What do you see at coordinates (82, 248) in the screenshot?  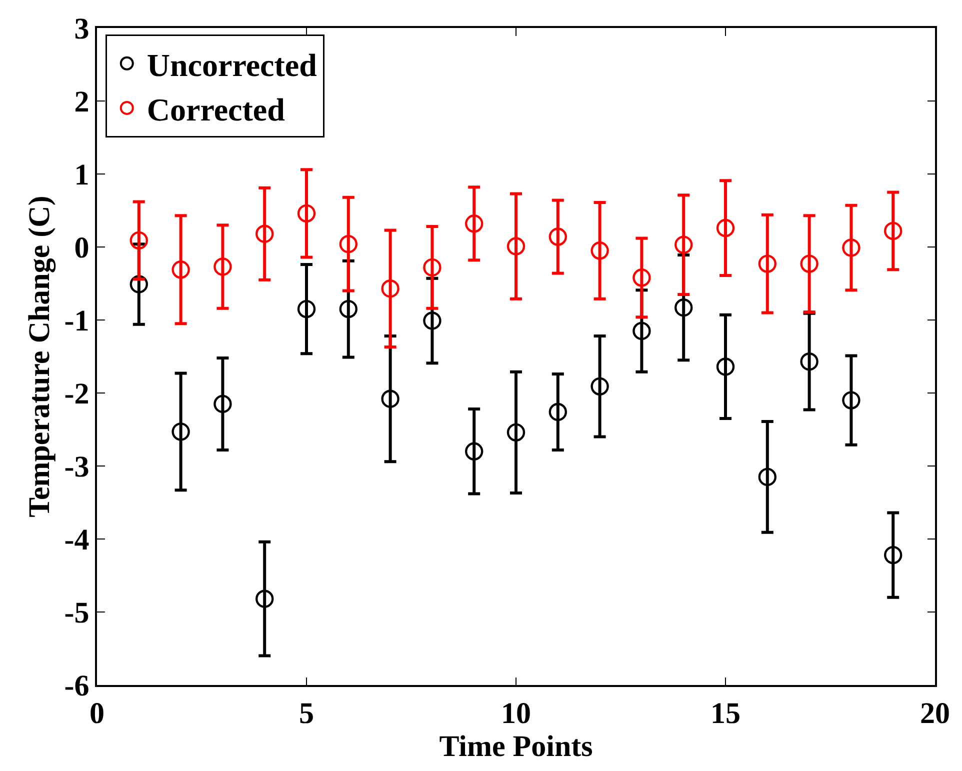 I see `y-tick-label: 0` at bounding box center [82, 248].